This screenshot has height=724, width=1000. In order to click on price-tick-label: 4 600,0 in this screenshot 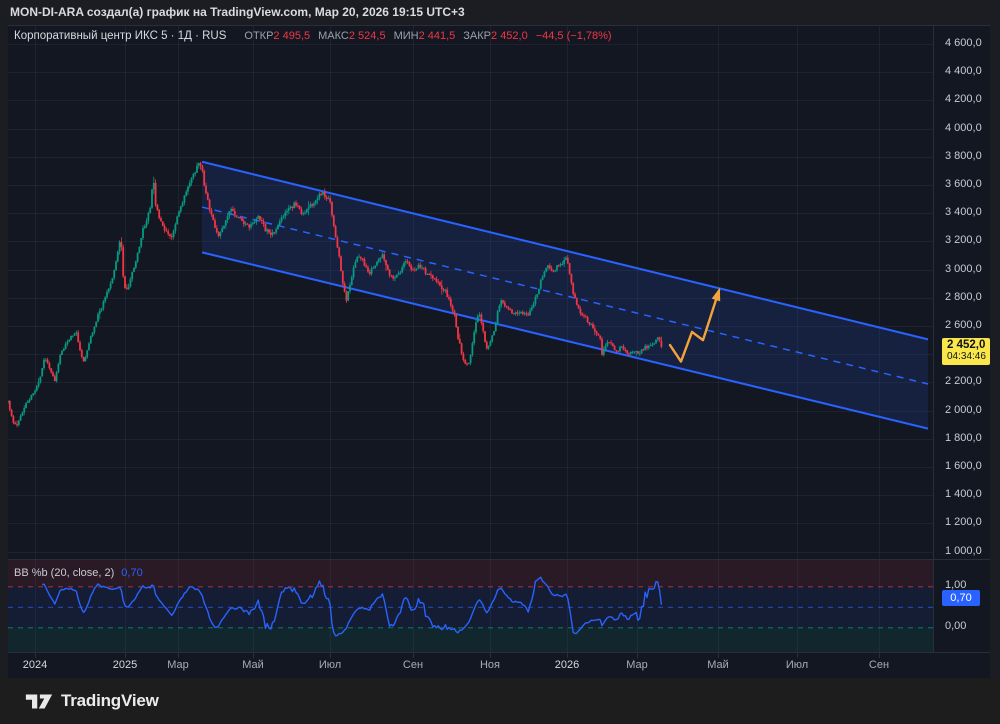, I will do `click(963, 43)`.